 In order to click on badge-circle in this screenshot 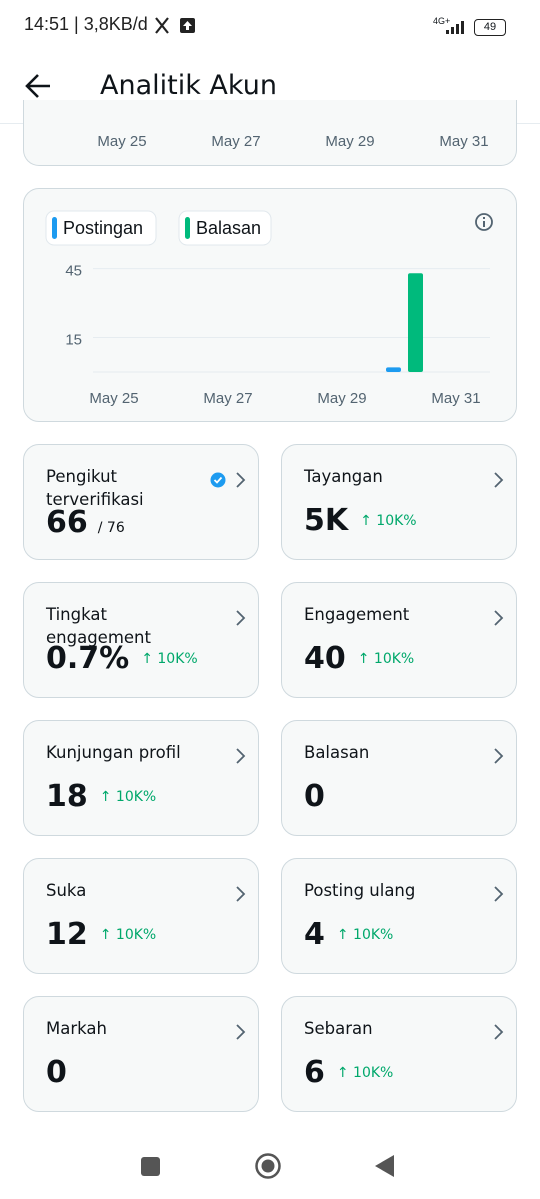, I will do `click(218, 480)`.